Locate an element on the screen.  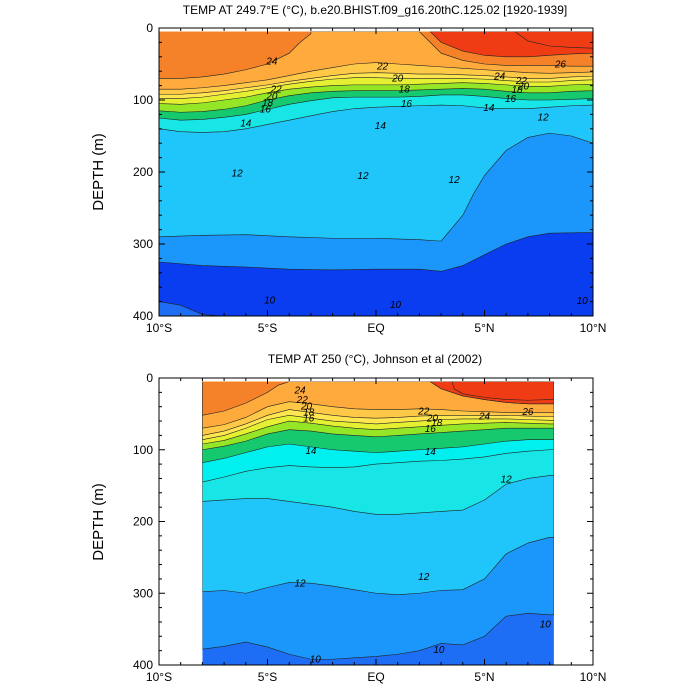
panel-top-y-tick-label: 100 is located at coordinates (143, 100).